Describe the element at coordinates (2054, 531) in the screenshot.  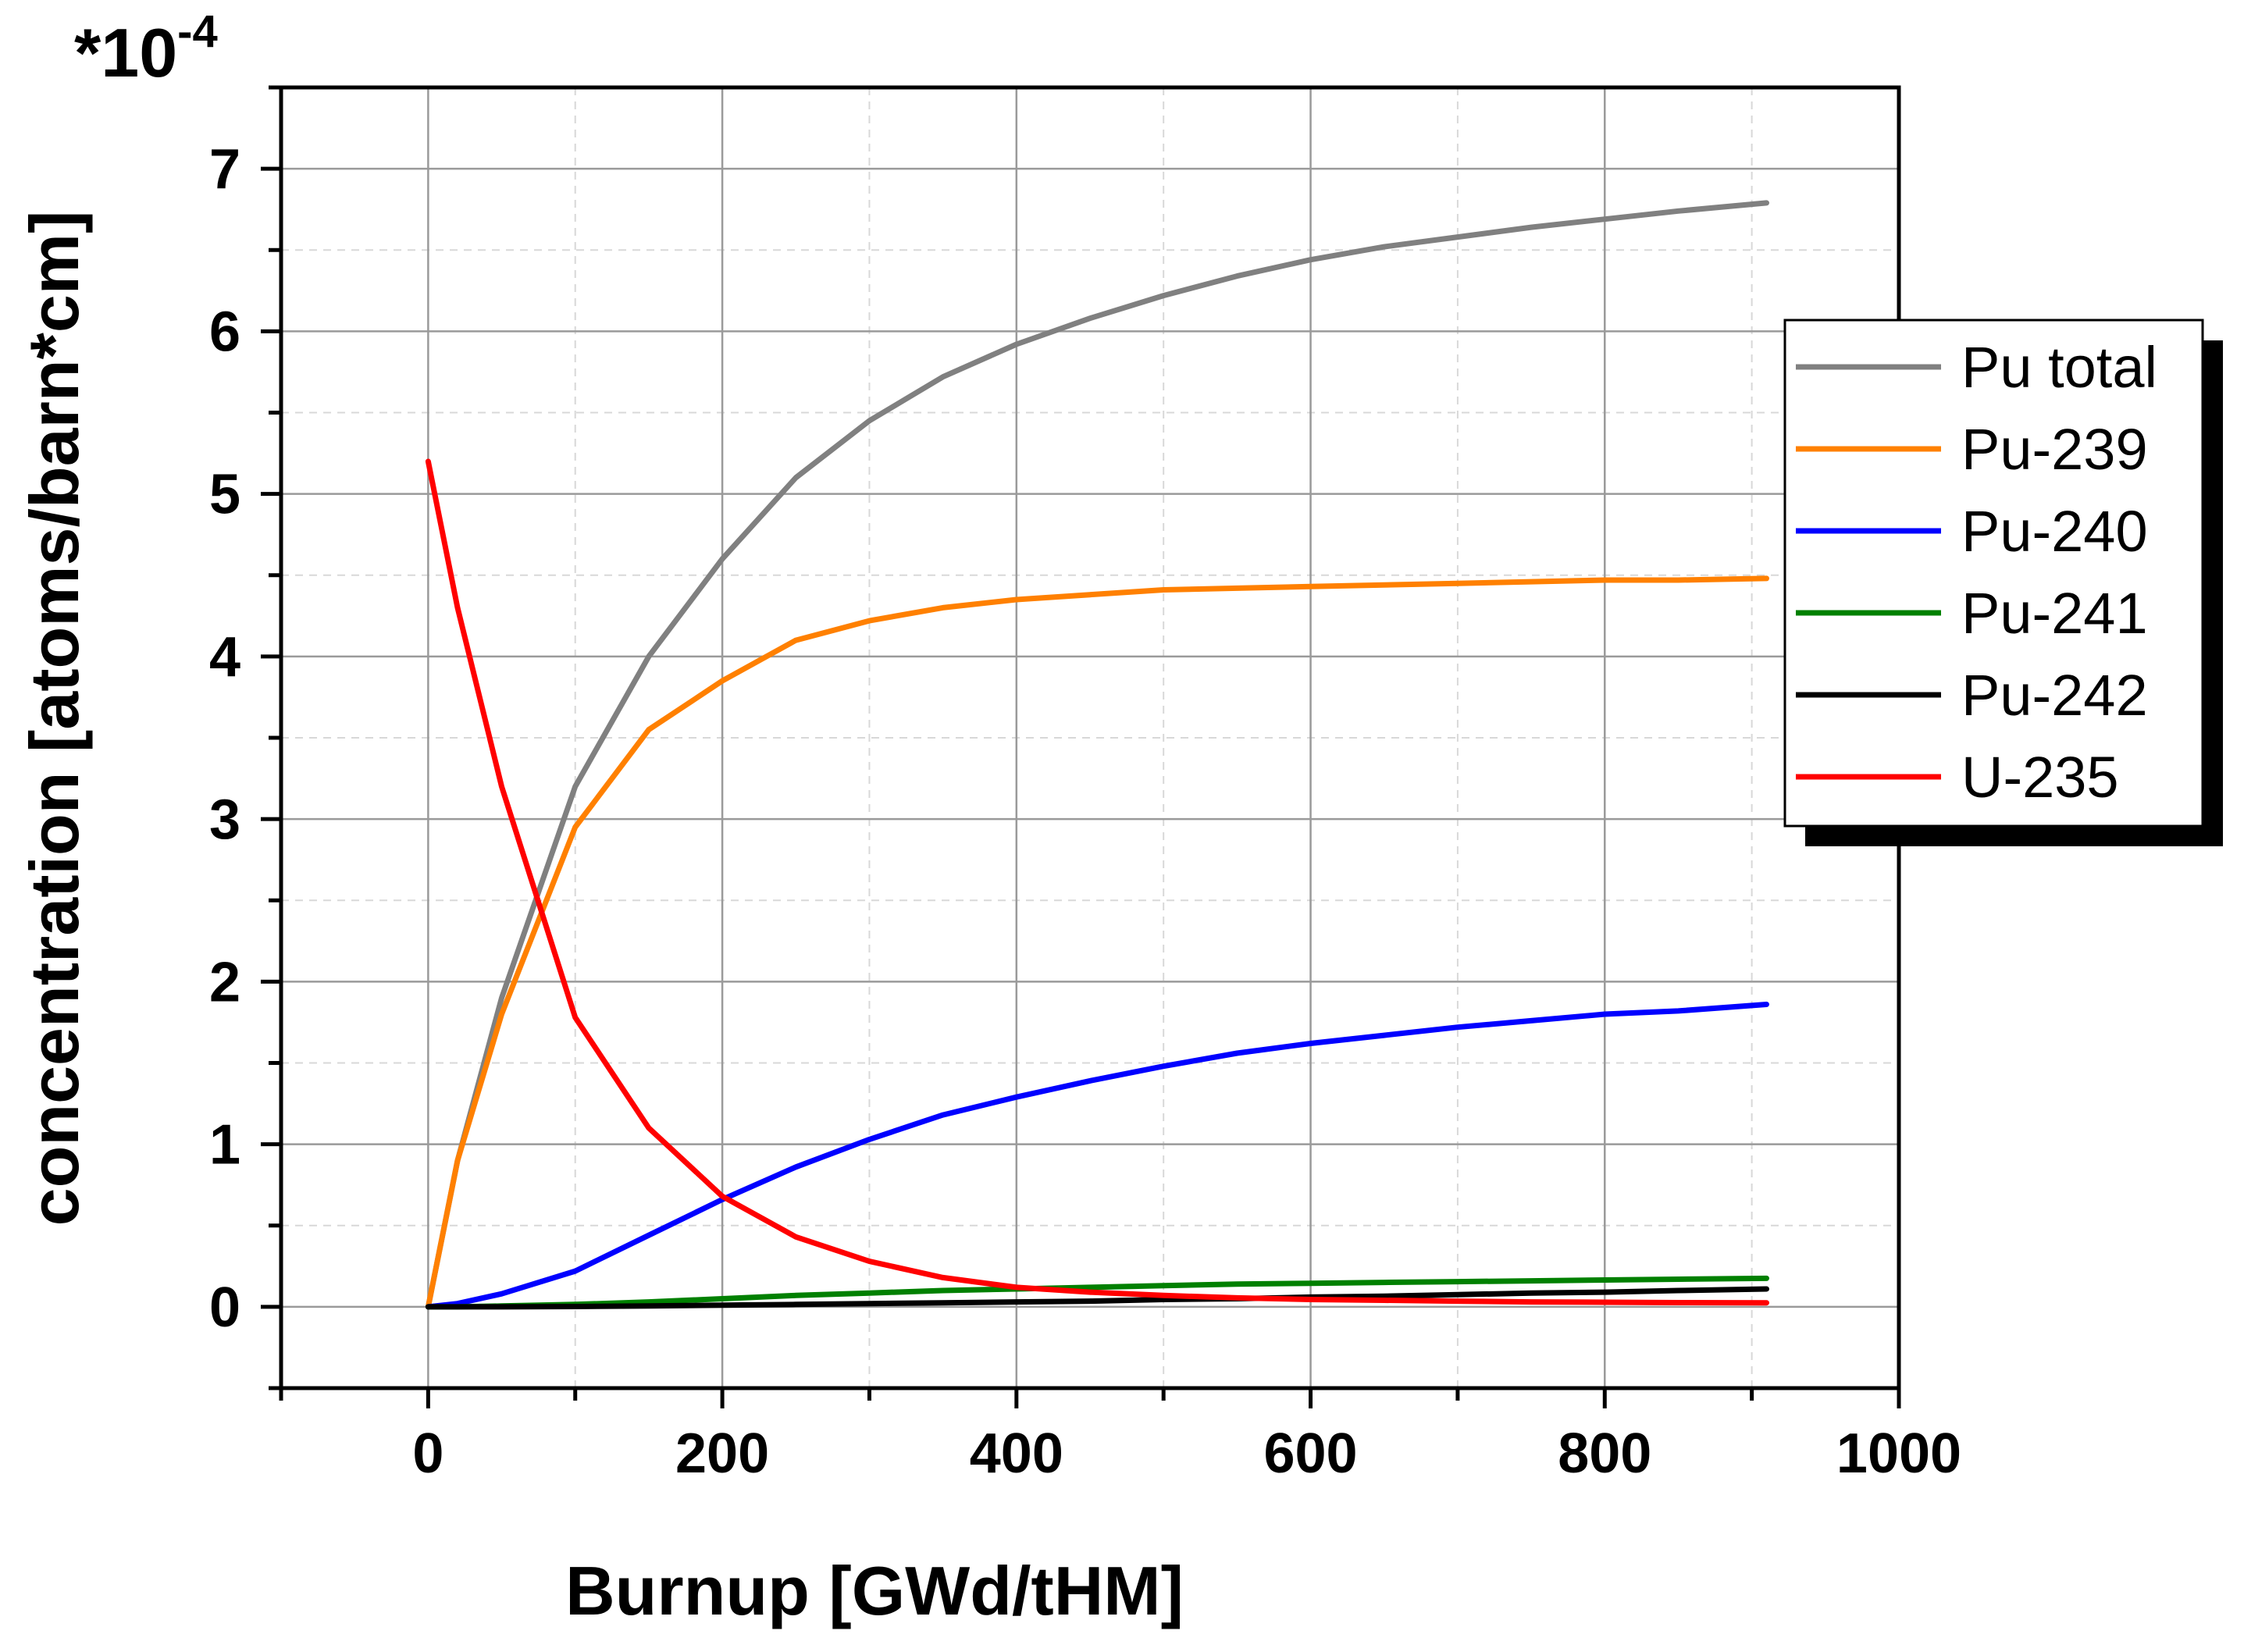
I see `legend-label: Pu-240` at that location.